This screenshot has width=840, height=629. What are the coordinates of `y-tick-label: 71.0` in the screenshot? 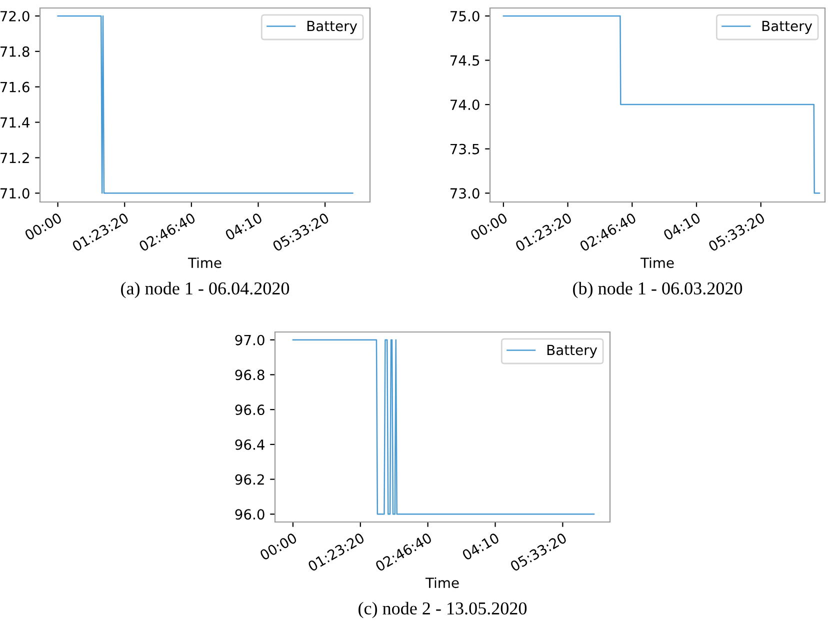 It's located at (15, 193).